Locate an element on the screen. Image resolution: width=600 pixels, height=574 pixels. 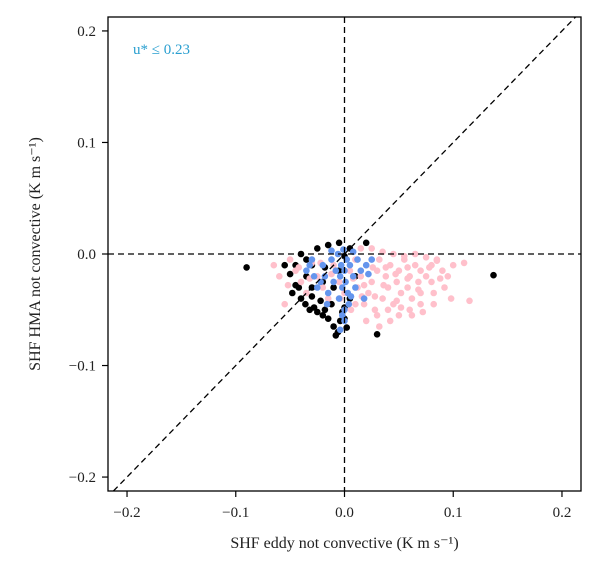
x-tick-label: −0.2 is located at coordinates (126, 513).